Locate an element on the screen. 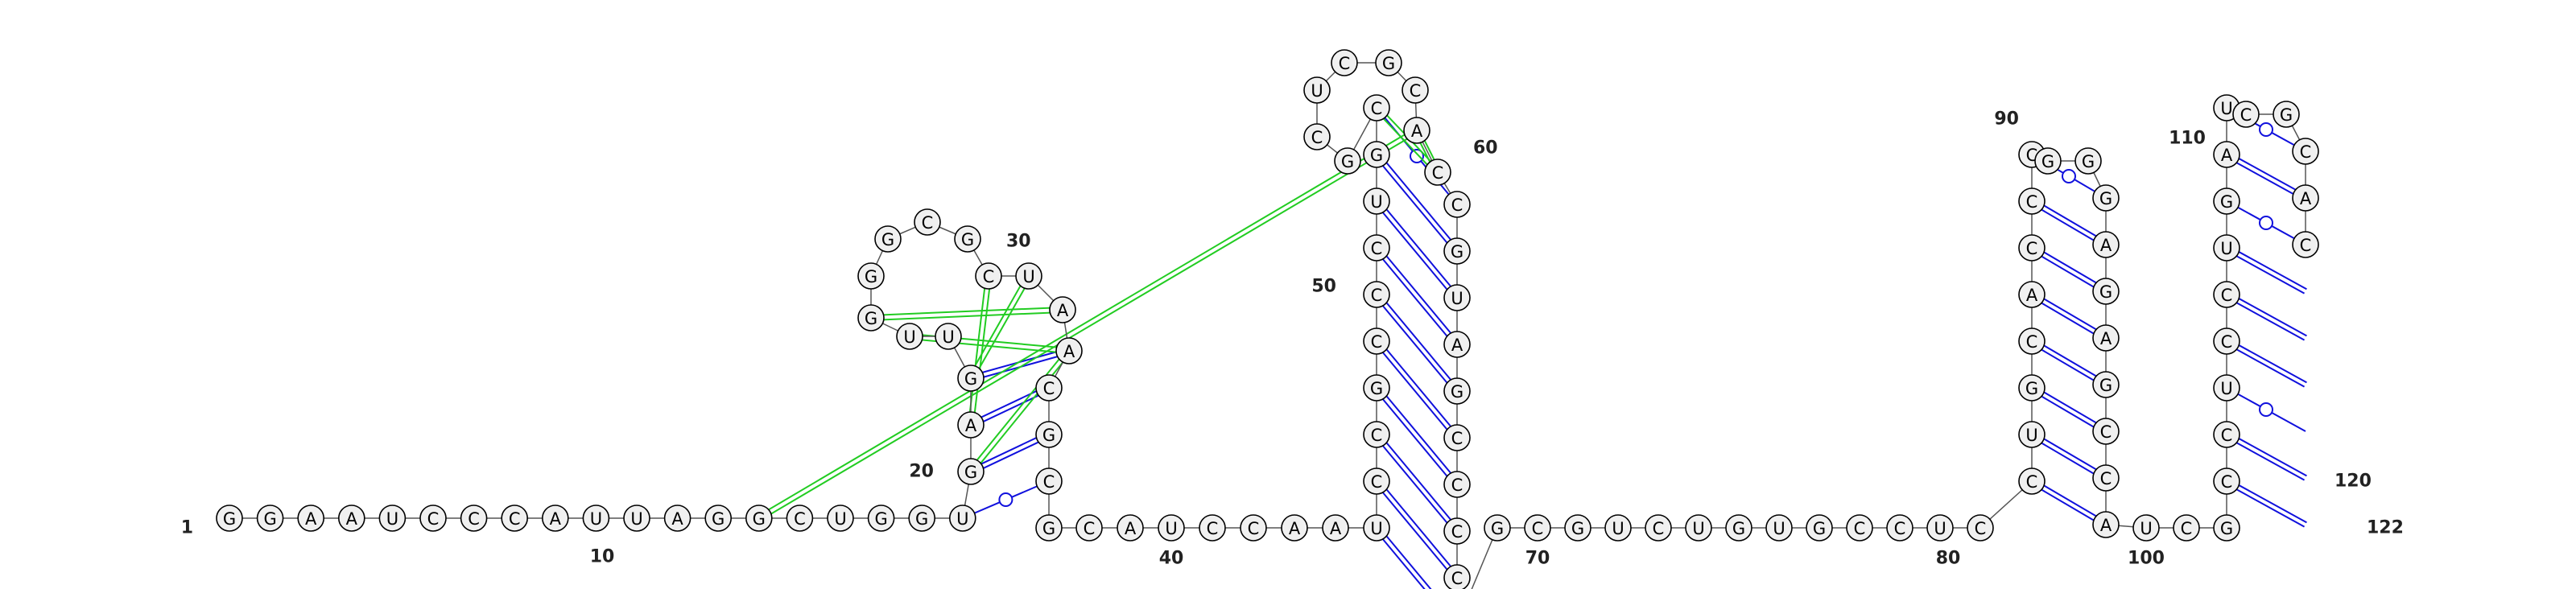  nucleotide-10: U is located at coordinates (596, 518).